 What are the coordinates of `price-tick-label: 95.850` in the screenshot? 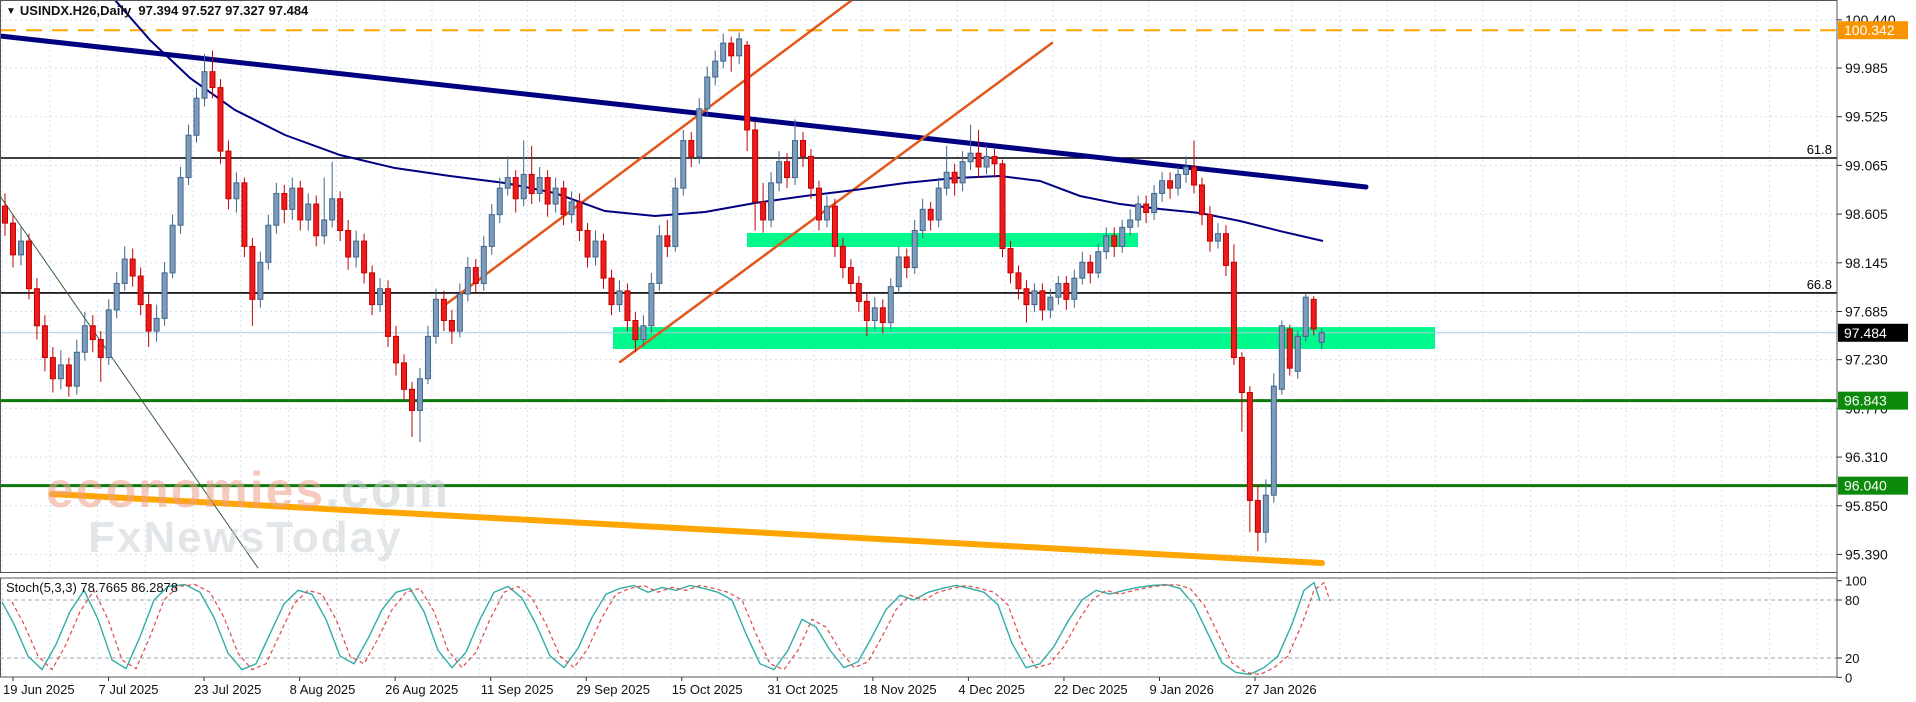 It's located at (1866, 506).